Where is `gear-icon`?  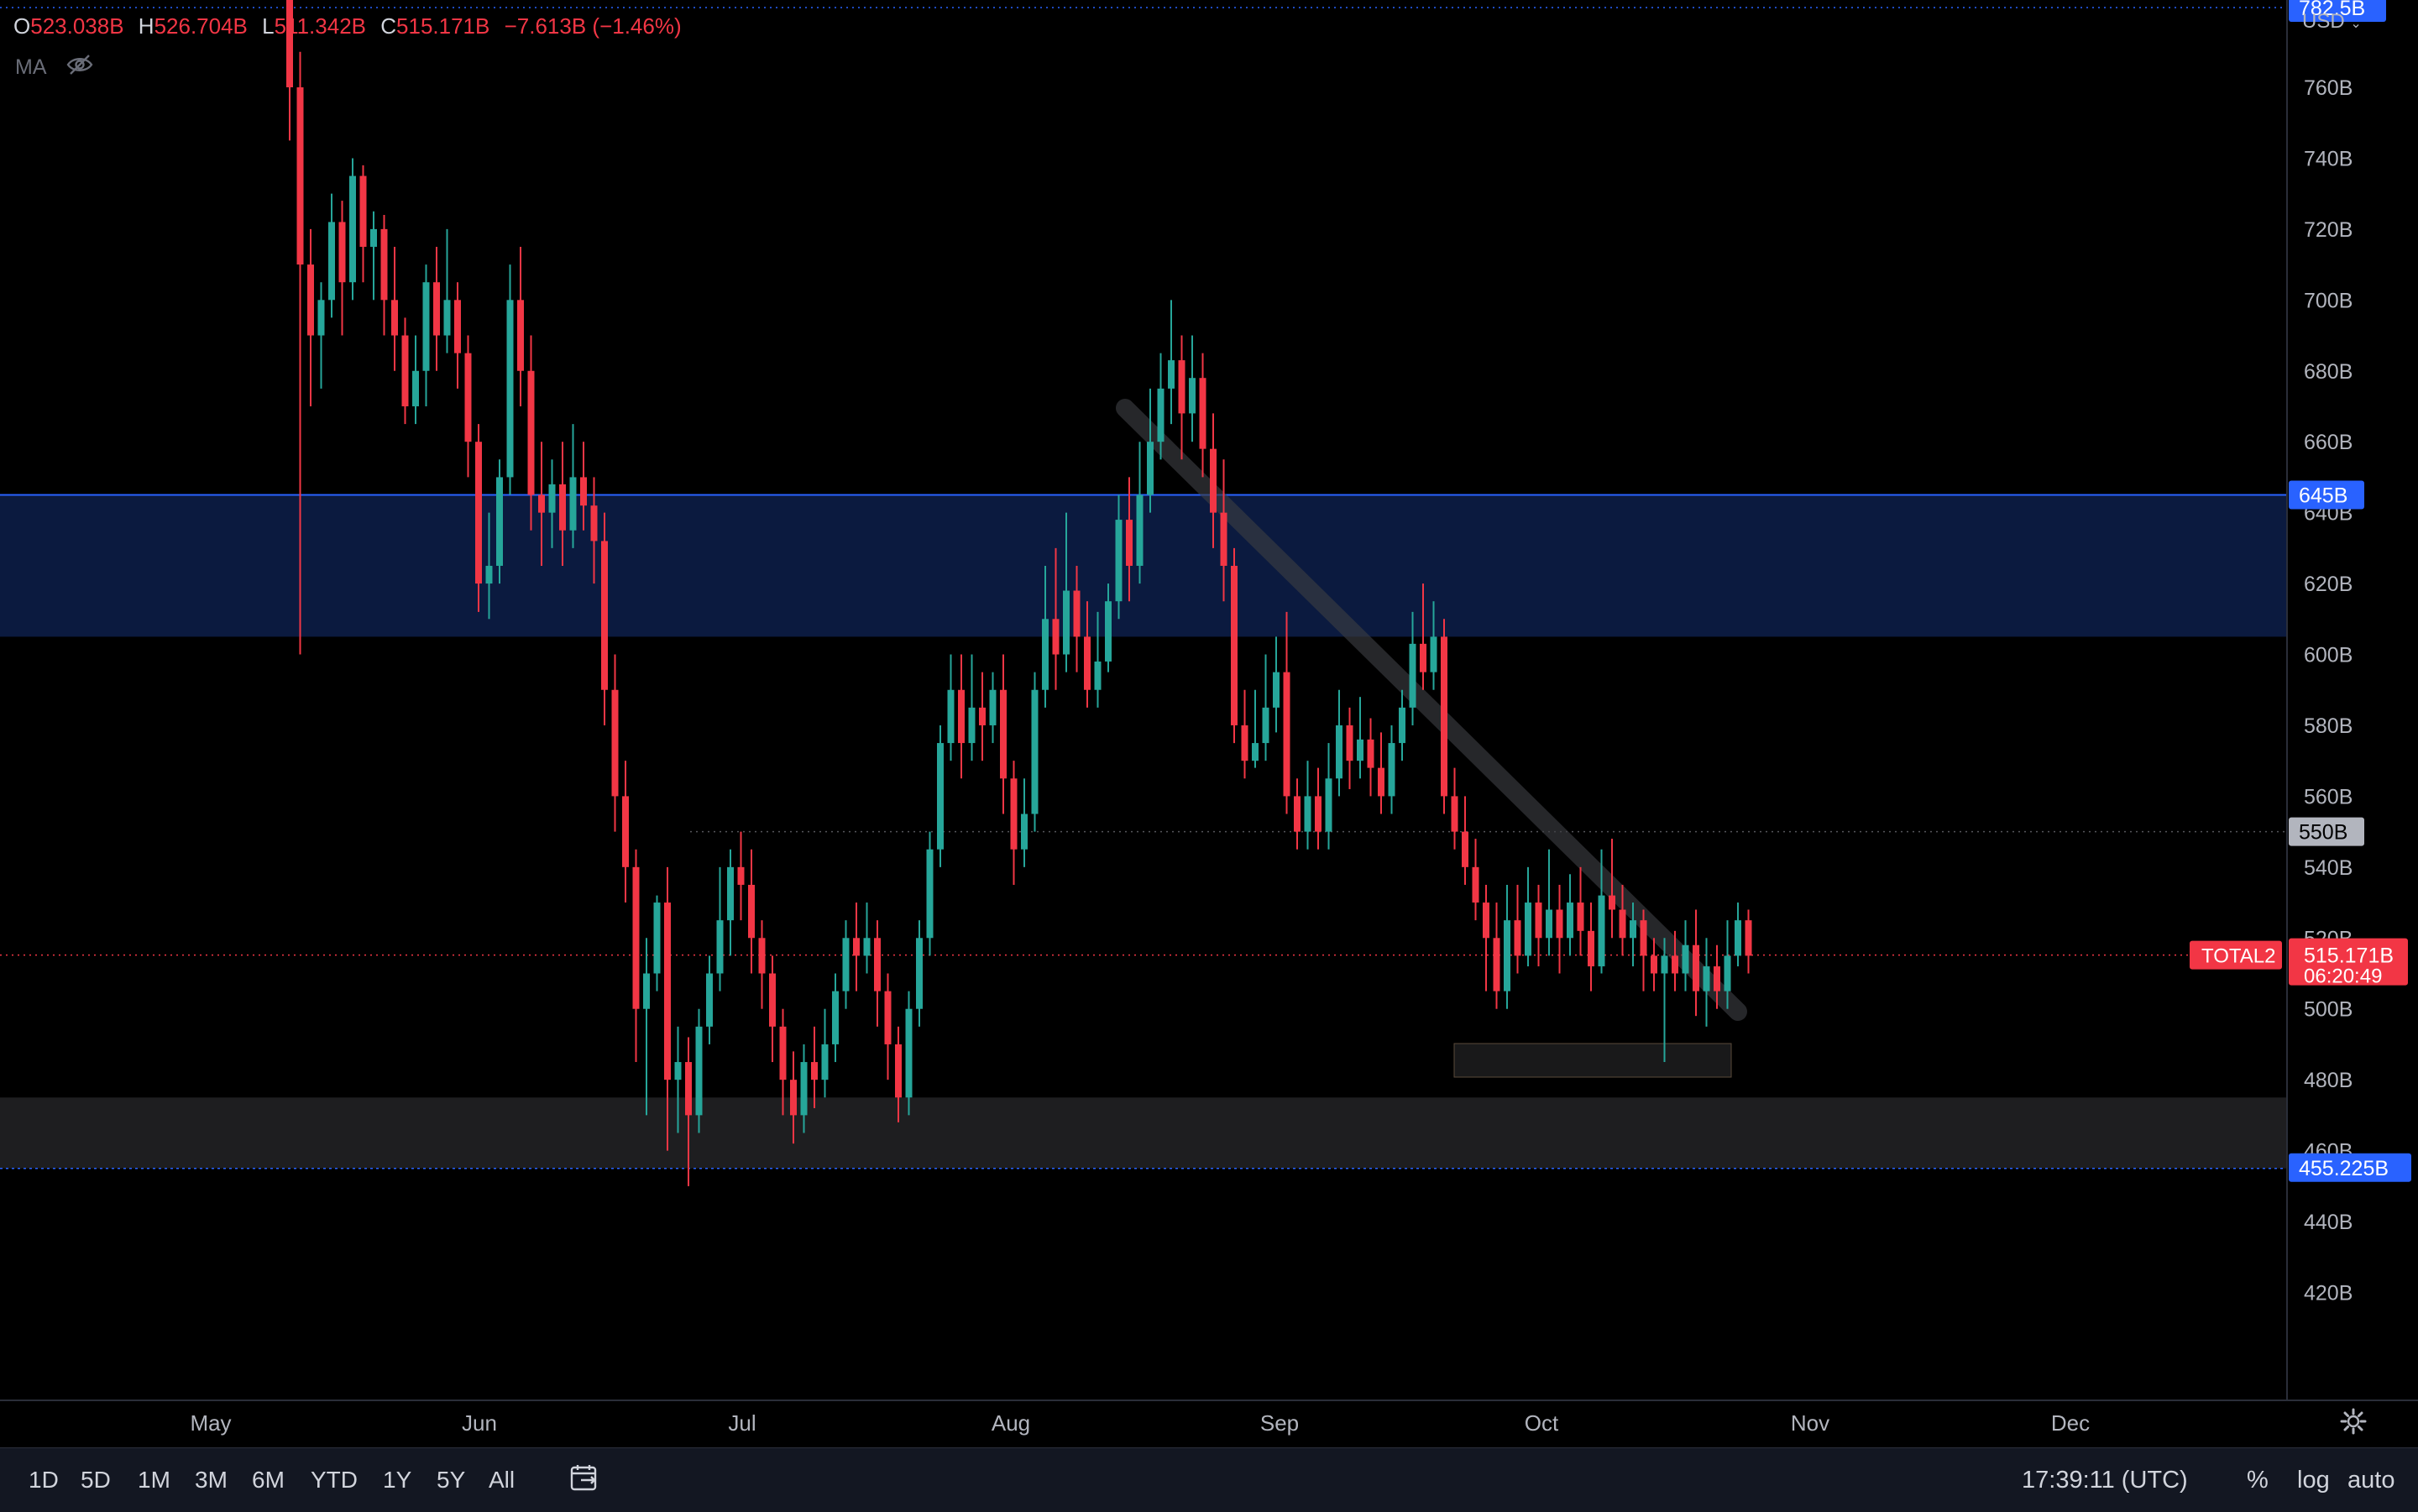
gear-icon is located at coordinates (2353, 1423).